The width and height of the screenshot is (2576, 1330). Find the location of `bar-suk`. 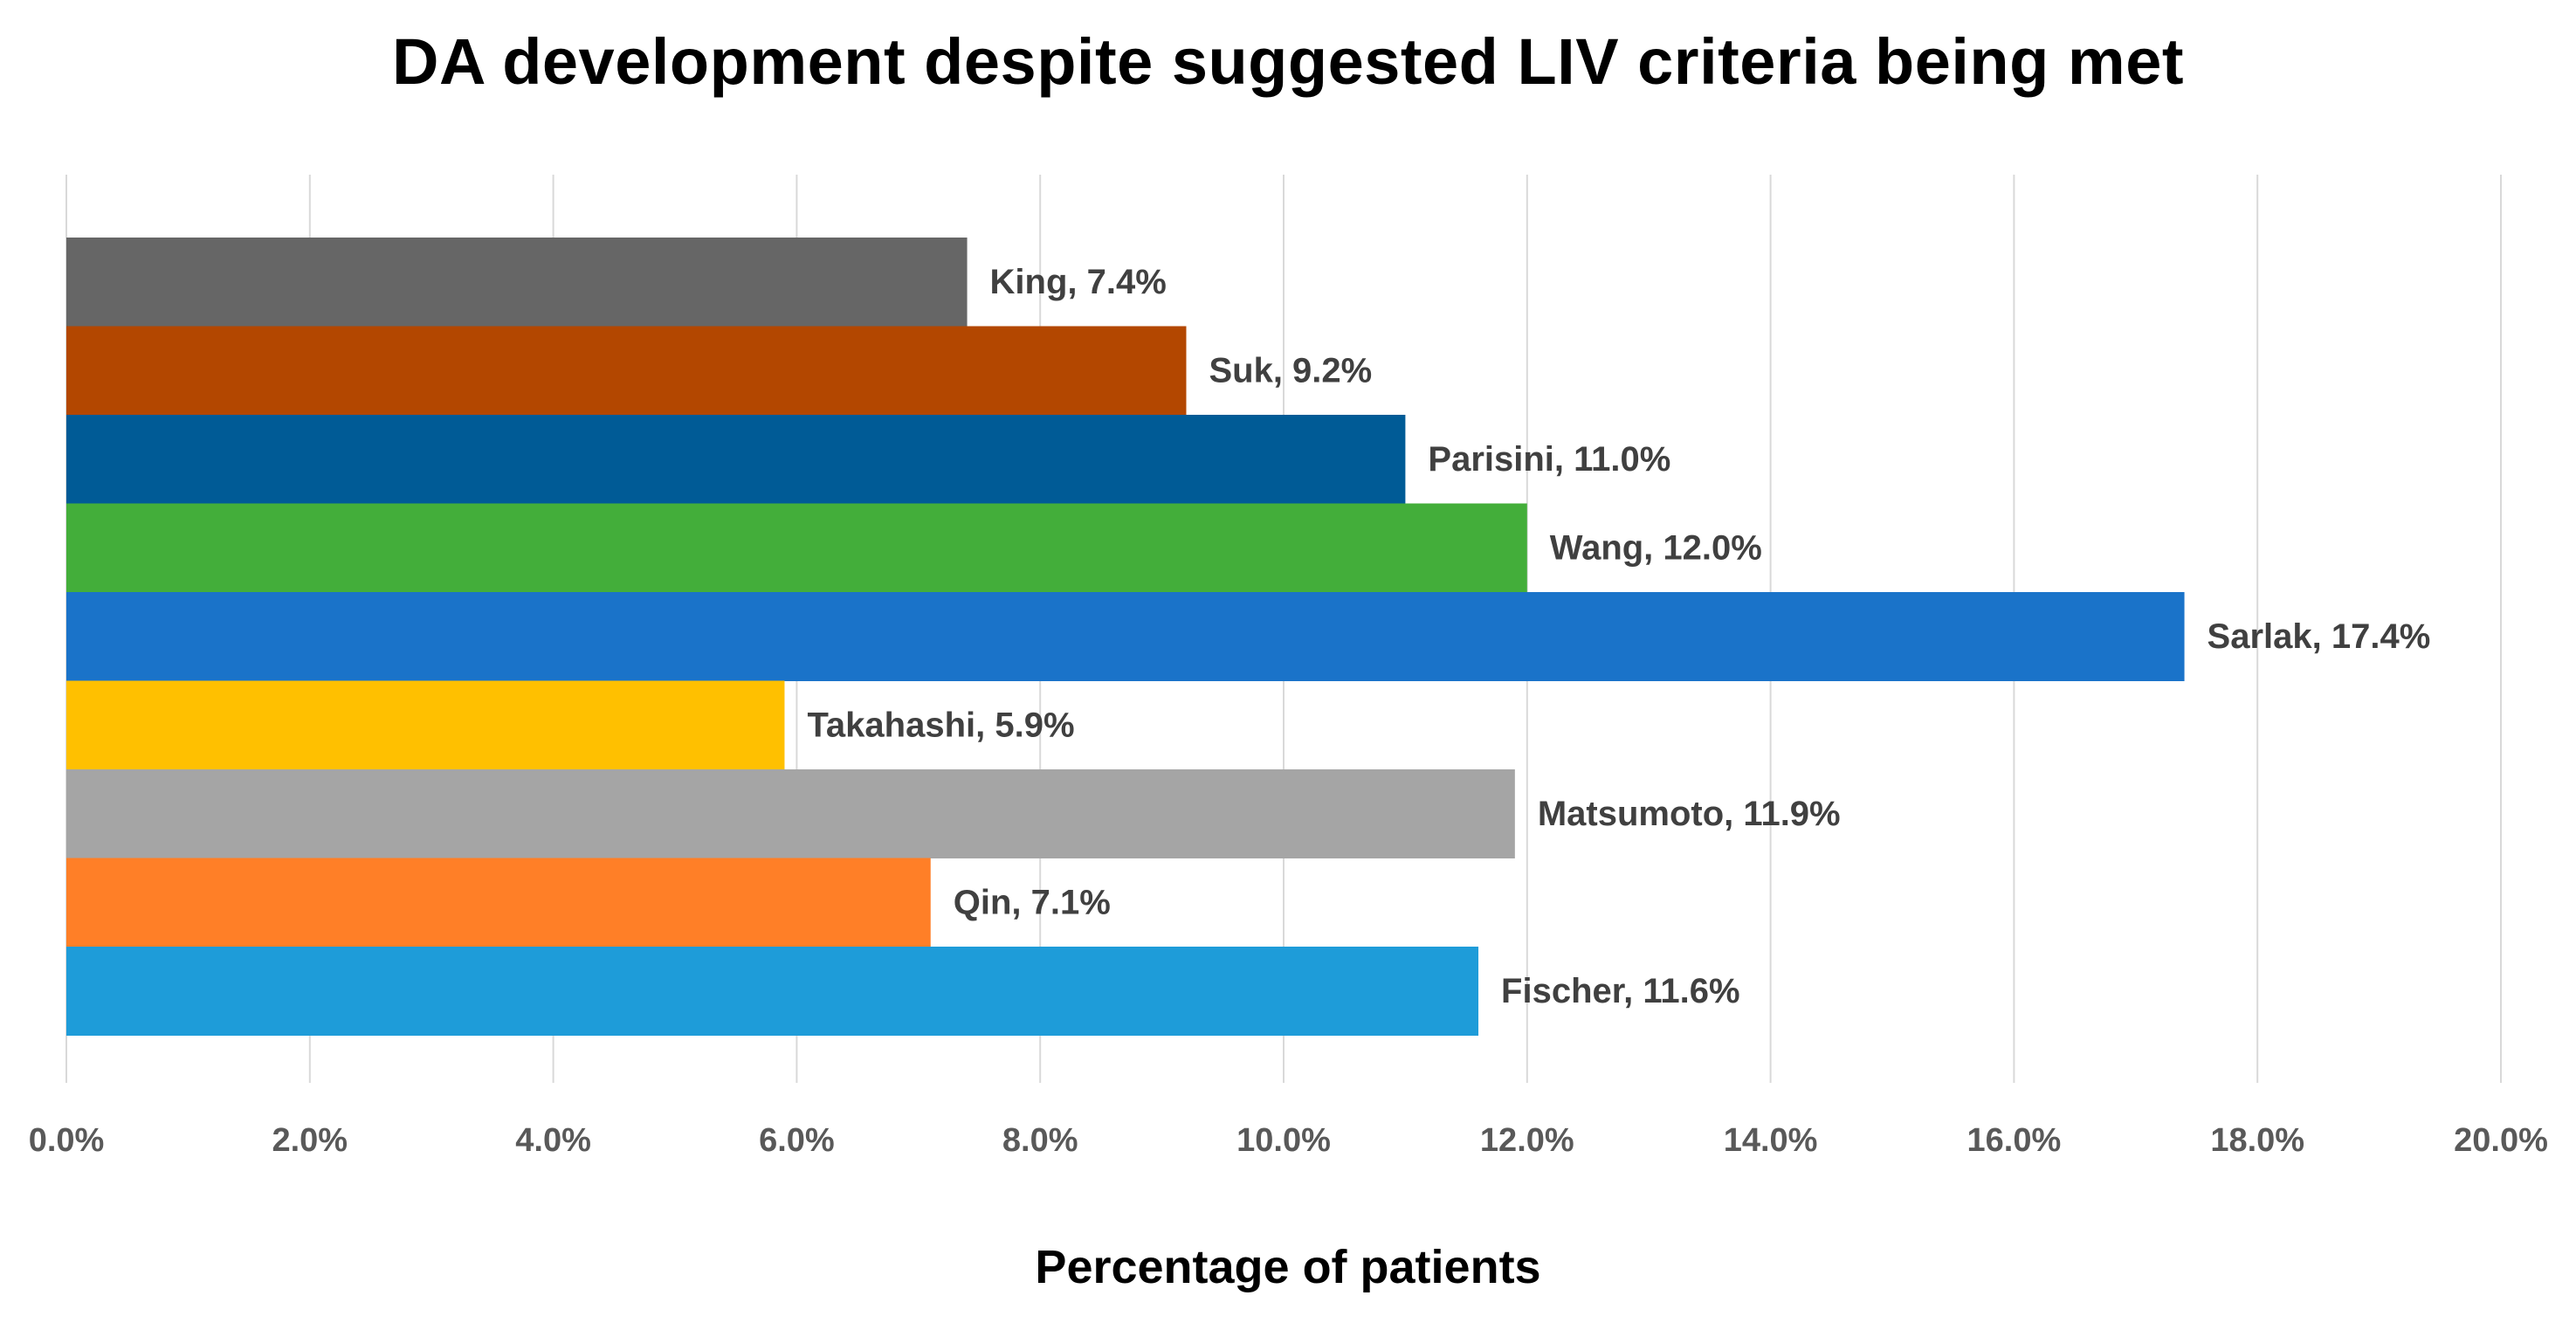

bar-suk is located at coordinates (626, 371).